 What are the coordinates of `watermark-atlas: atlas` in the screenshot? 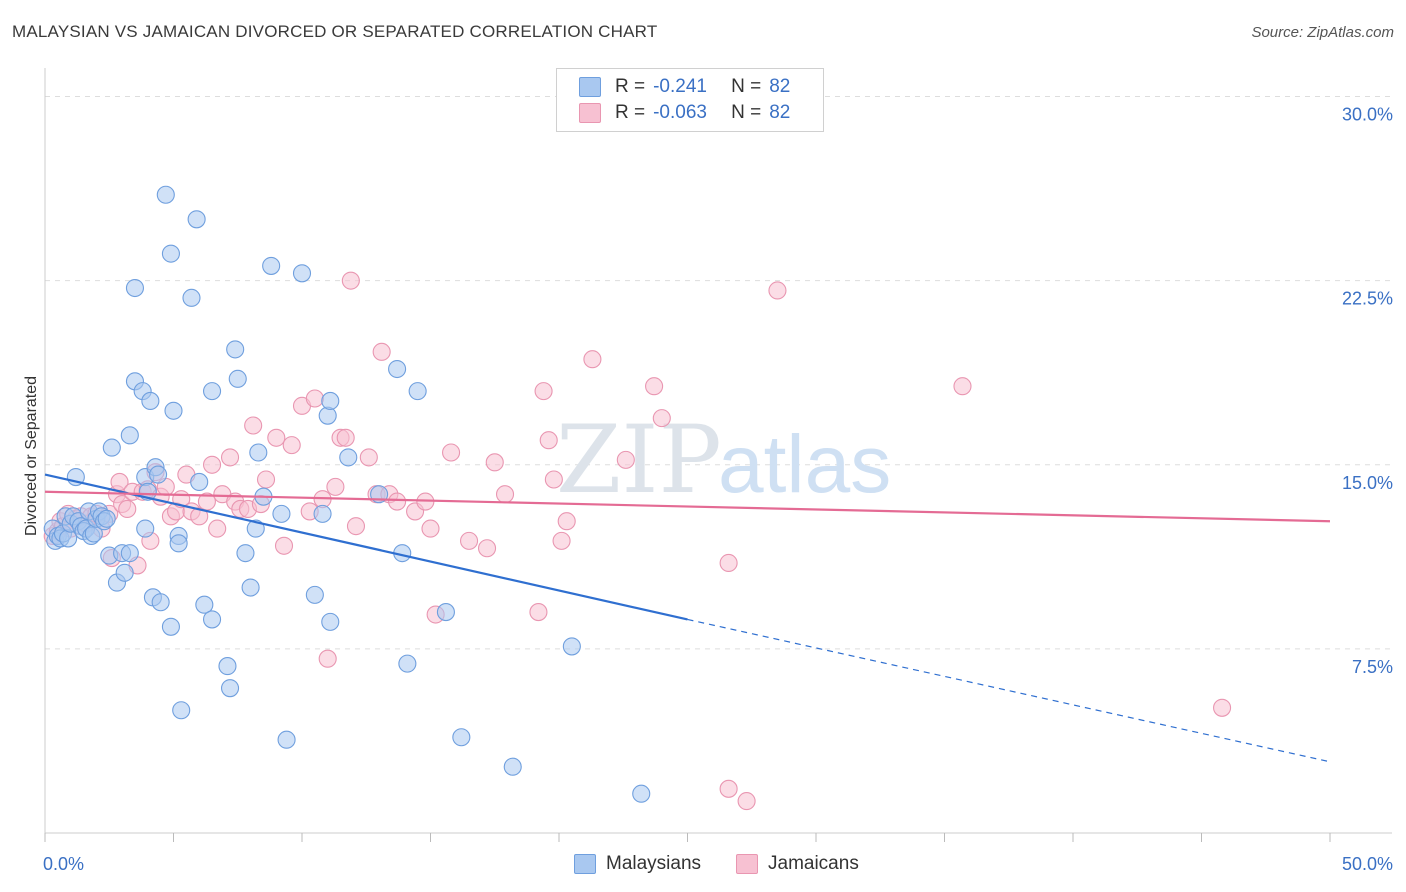 It's located at (804, 464).